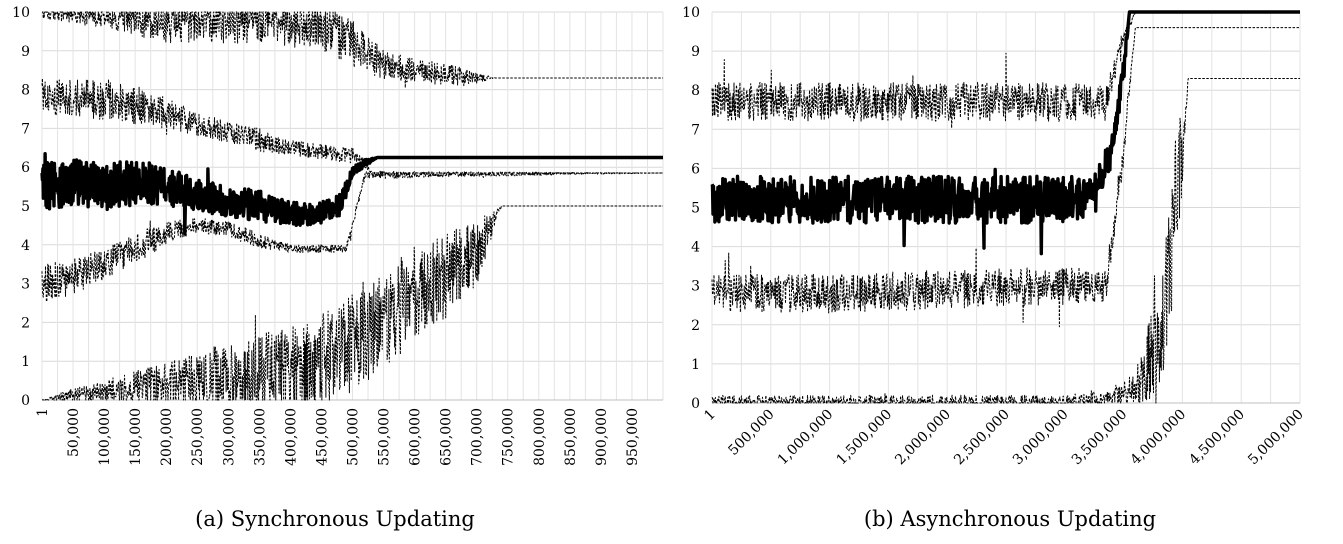  Describe the element at coordinates (982, 438) in the screenshot. I see `x-tick-label: 2,500,000` at that location.